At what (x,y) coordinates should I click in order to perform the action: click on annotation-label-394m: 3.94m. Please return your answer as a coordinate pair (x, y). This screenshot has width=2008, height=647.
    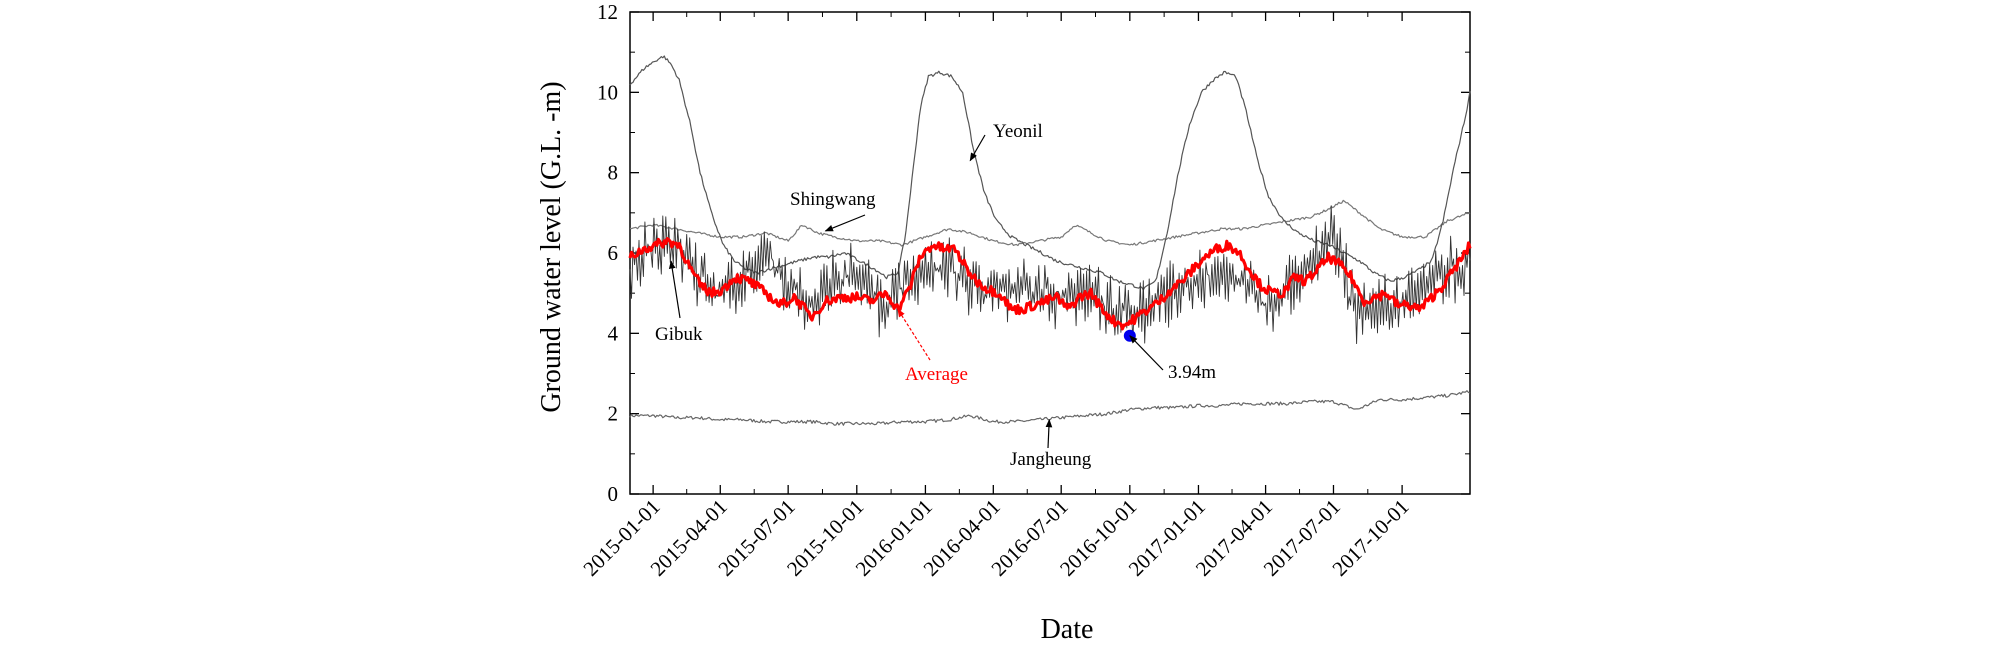
    Looking at the image, I should click on (1192, 372).